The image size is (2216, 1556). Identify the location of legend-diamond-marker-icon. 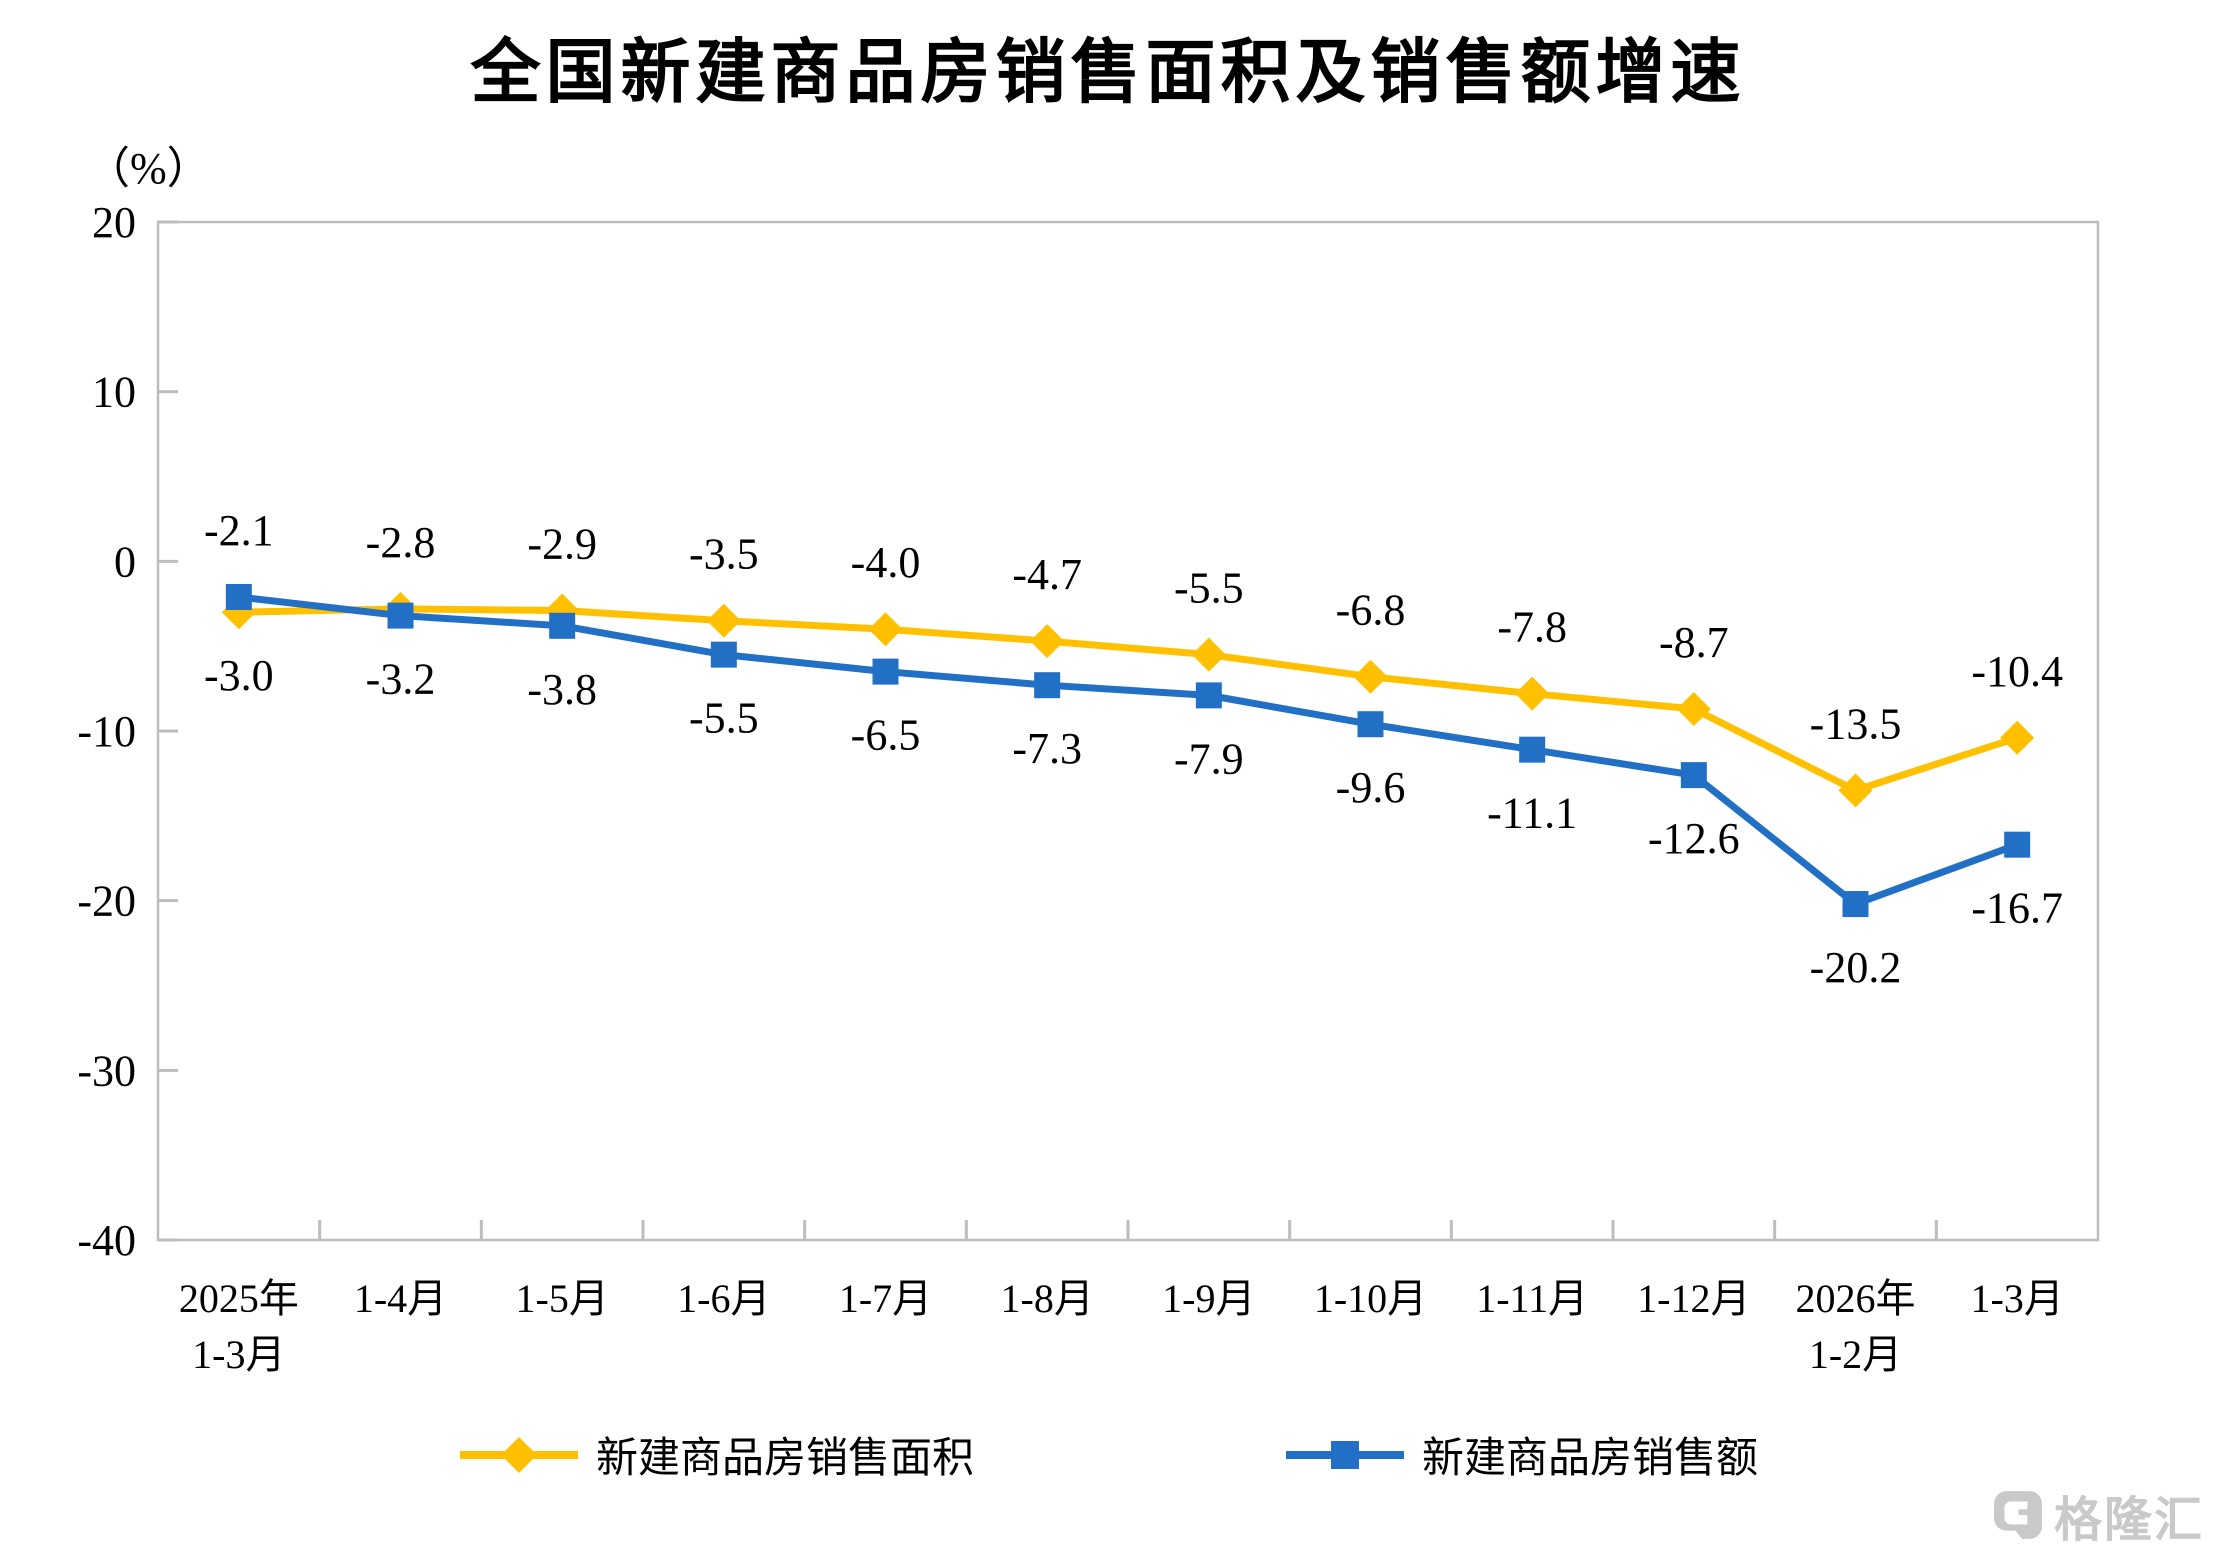
(518, 1454).